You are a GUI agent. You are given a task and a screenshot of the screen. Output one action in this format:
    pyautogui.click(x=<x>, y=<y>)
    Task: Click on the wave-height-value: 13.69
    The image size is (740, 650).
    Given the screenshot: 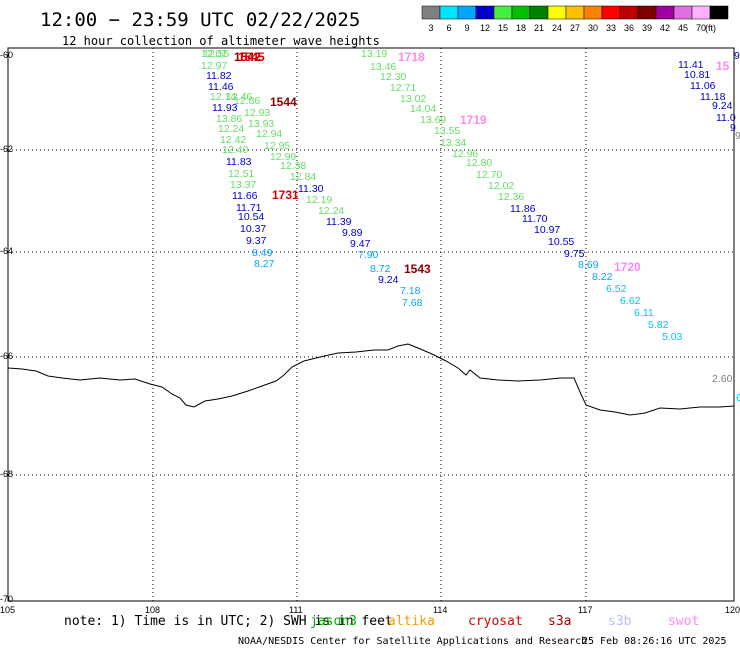 What is the action you would take?
    pyautogui.click(x=433, y=120)
    